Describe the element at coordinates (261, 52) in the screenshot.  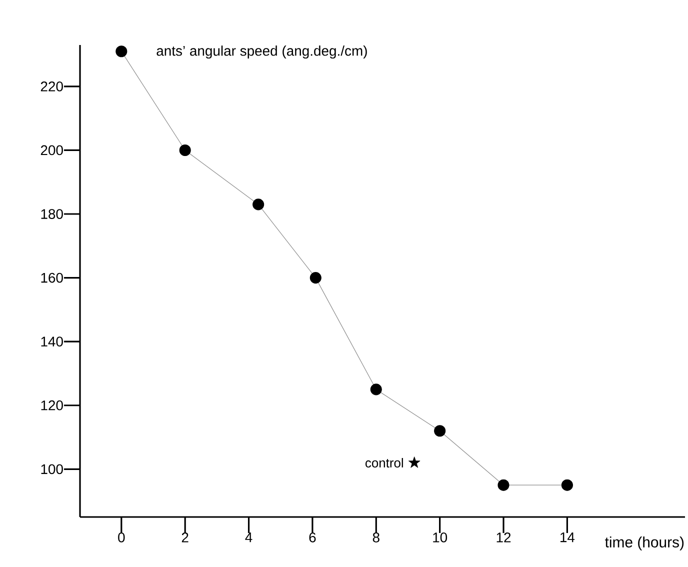
I see `y-axis-title: ants’ angular speed (ang.deg./cm)` at that location.